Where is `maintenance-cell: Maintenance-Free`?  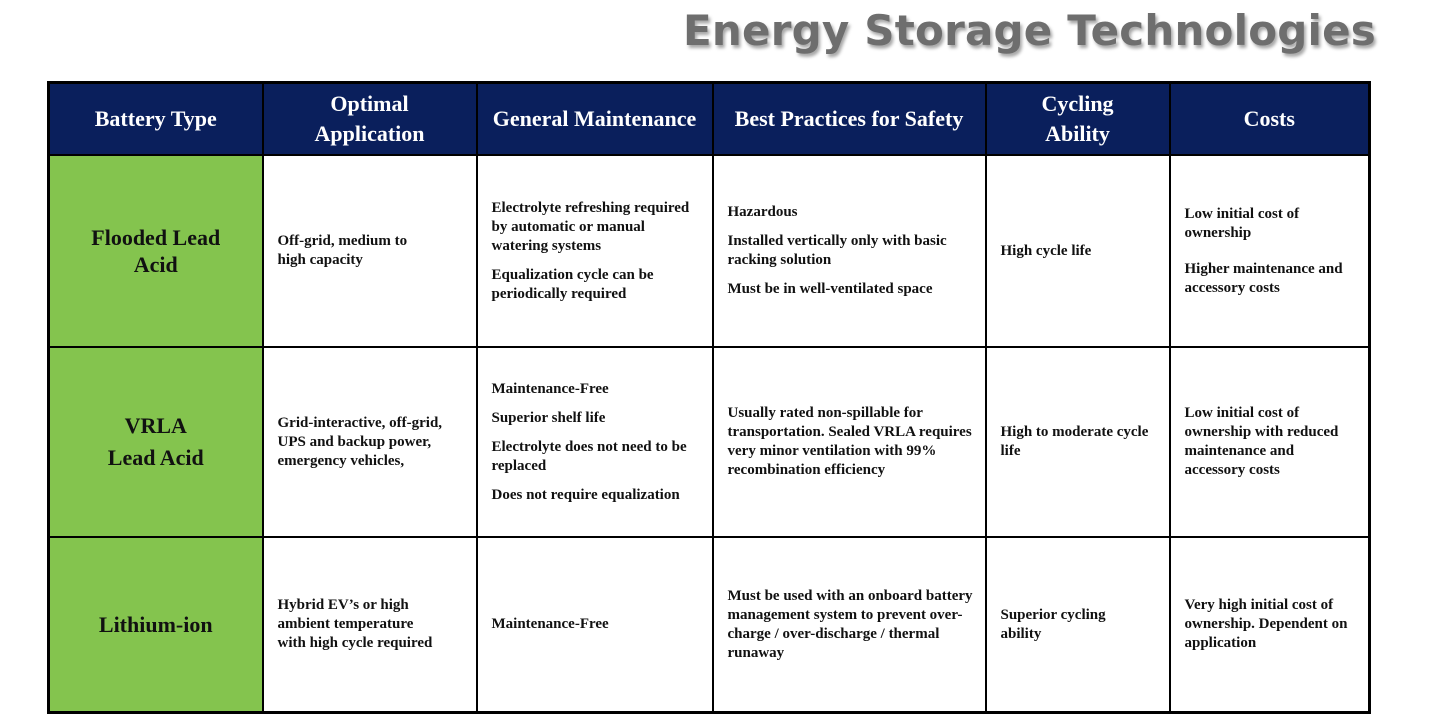
maintenance-cell: Maintenance-Free is located at coordinates (594, 625).